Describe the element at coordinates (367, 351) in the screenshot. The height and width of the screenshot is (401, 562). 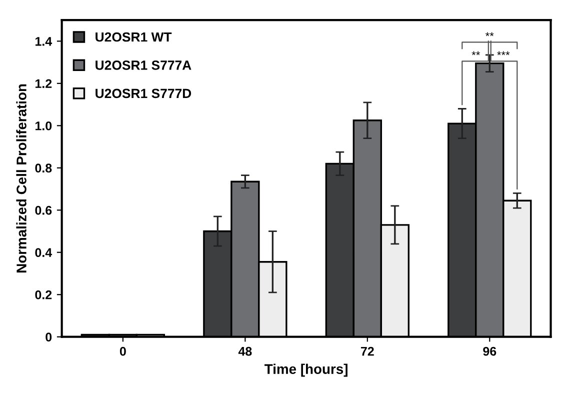
I see `x-tick-label: 72` at that location.